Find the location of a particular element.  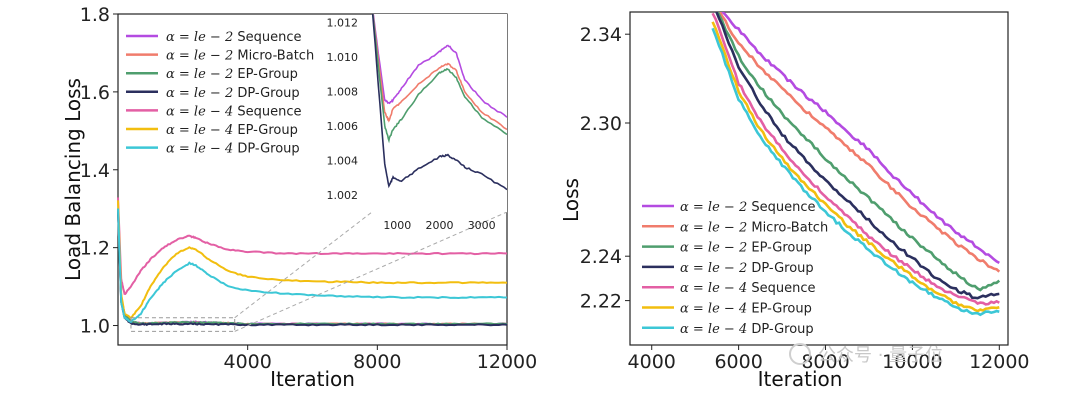

inset-y-tick-label: 1.006 is located at coordinates (343, 126).